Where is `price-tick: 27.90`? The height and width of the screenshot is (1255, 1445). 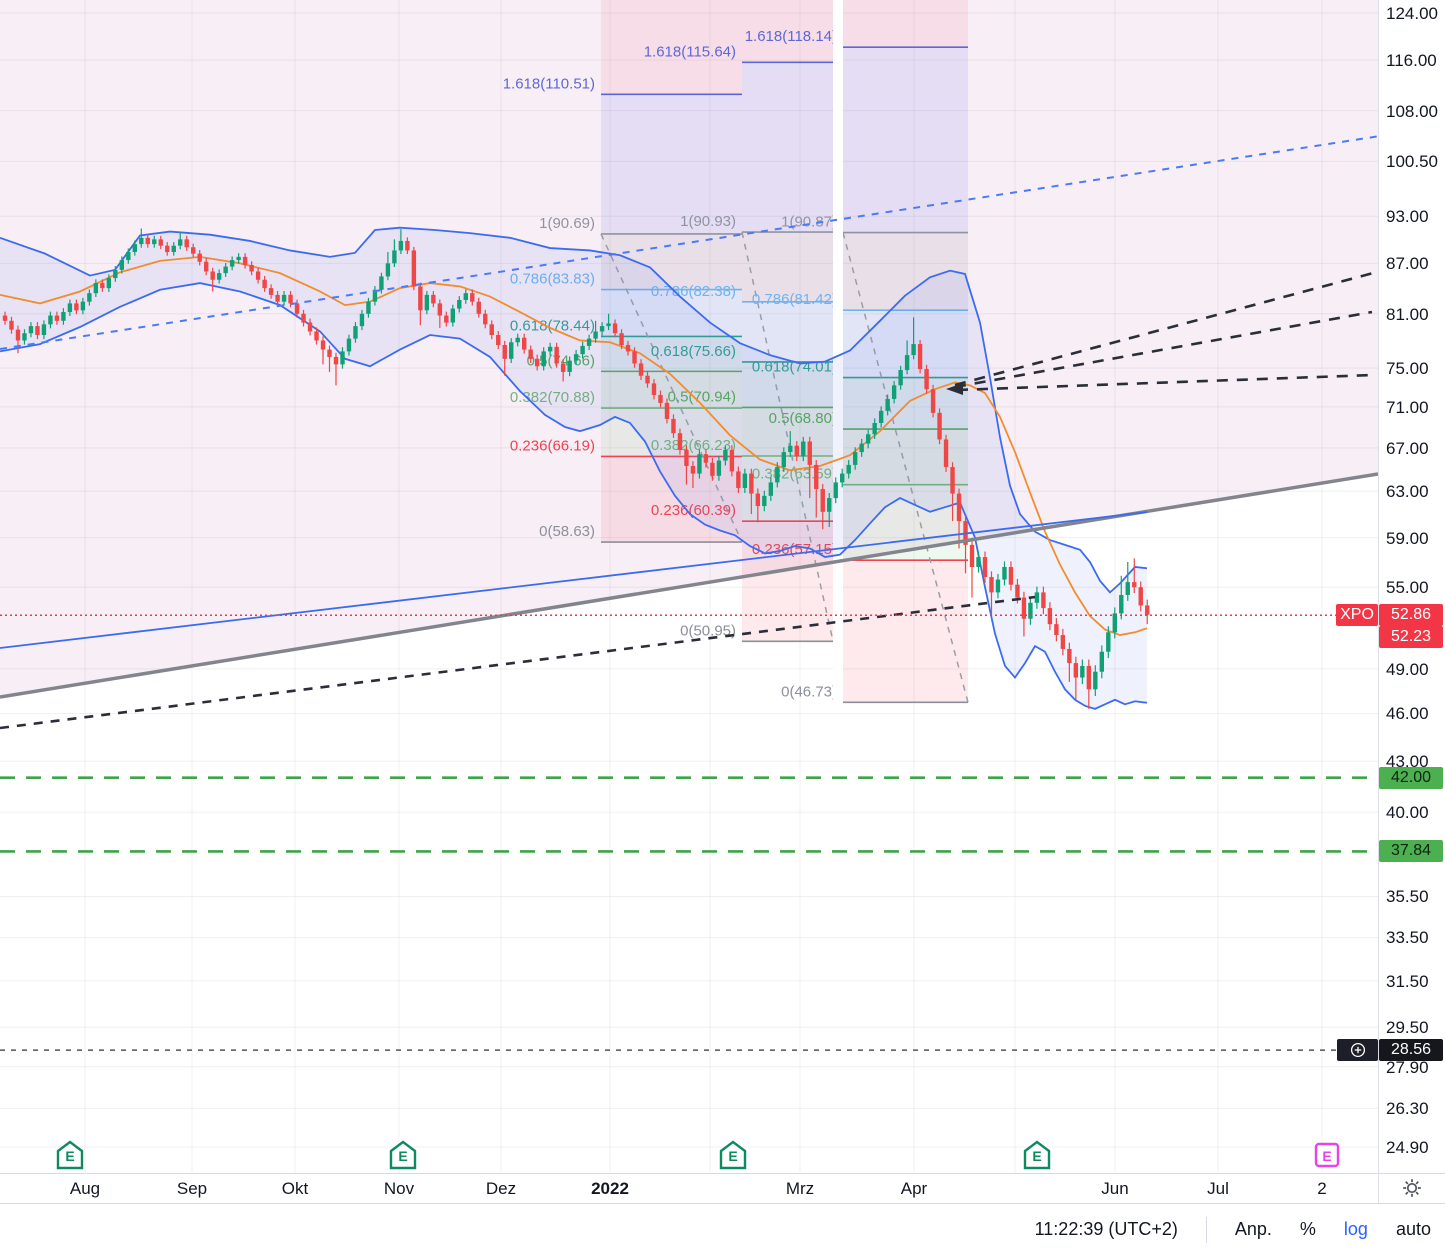
price-tick: 27.90 is located at coordinates (1407, 1067).